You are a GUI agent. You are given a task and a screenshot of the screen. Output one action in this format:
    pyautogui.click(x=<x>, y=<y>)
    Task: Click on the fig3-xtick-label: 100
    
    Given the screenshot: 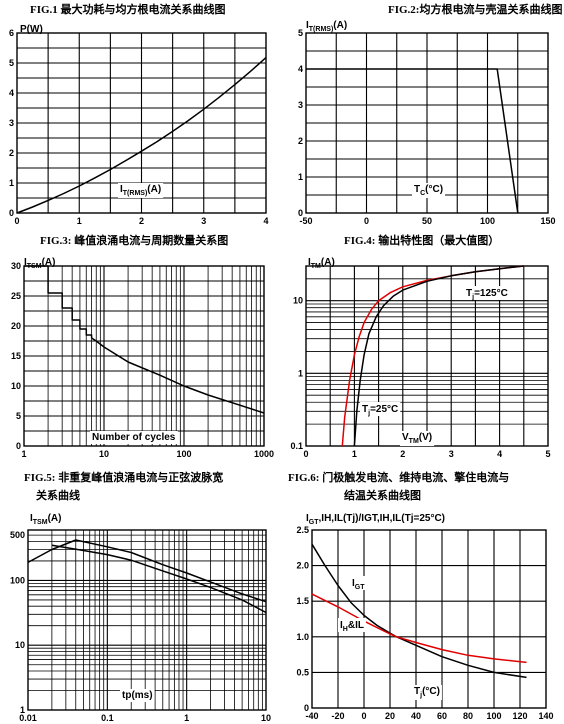 What is the action you would take?
    pyautogui.click(x=183, y=454)
    